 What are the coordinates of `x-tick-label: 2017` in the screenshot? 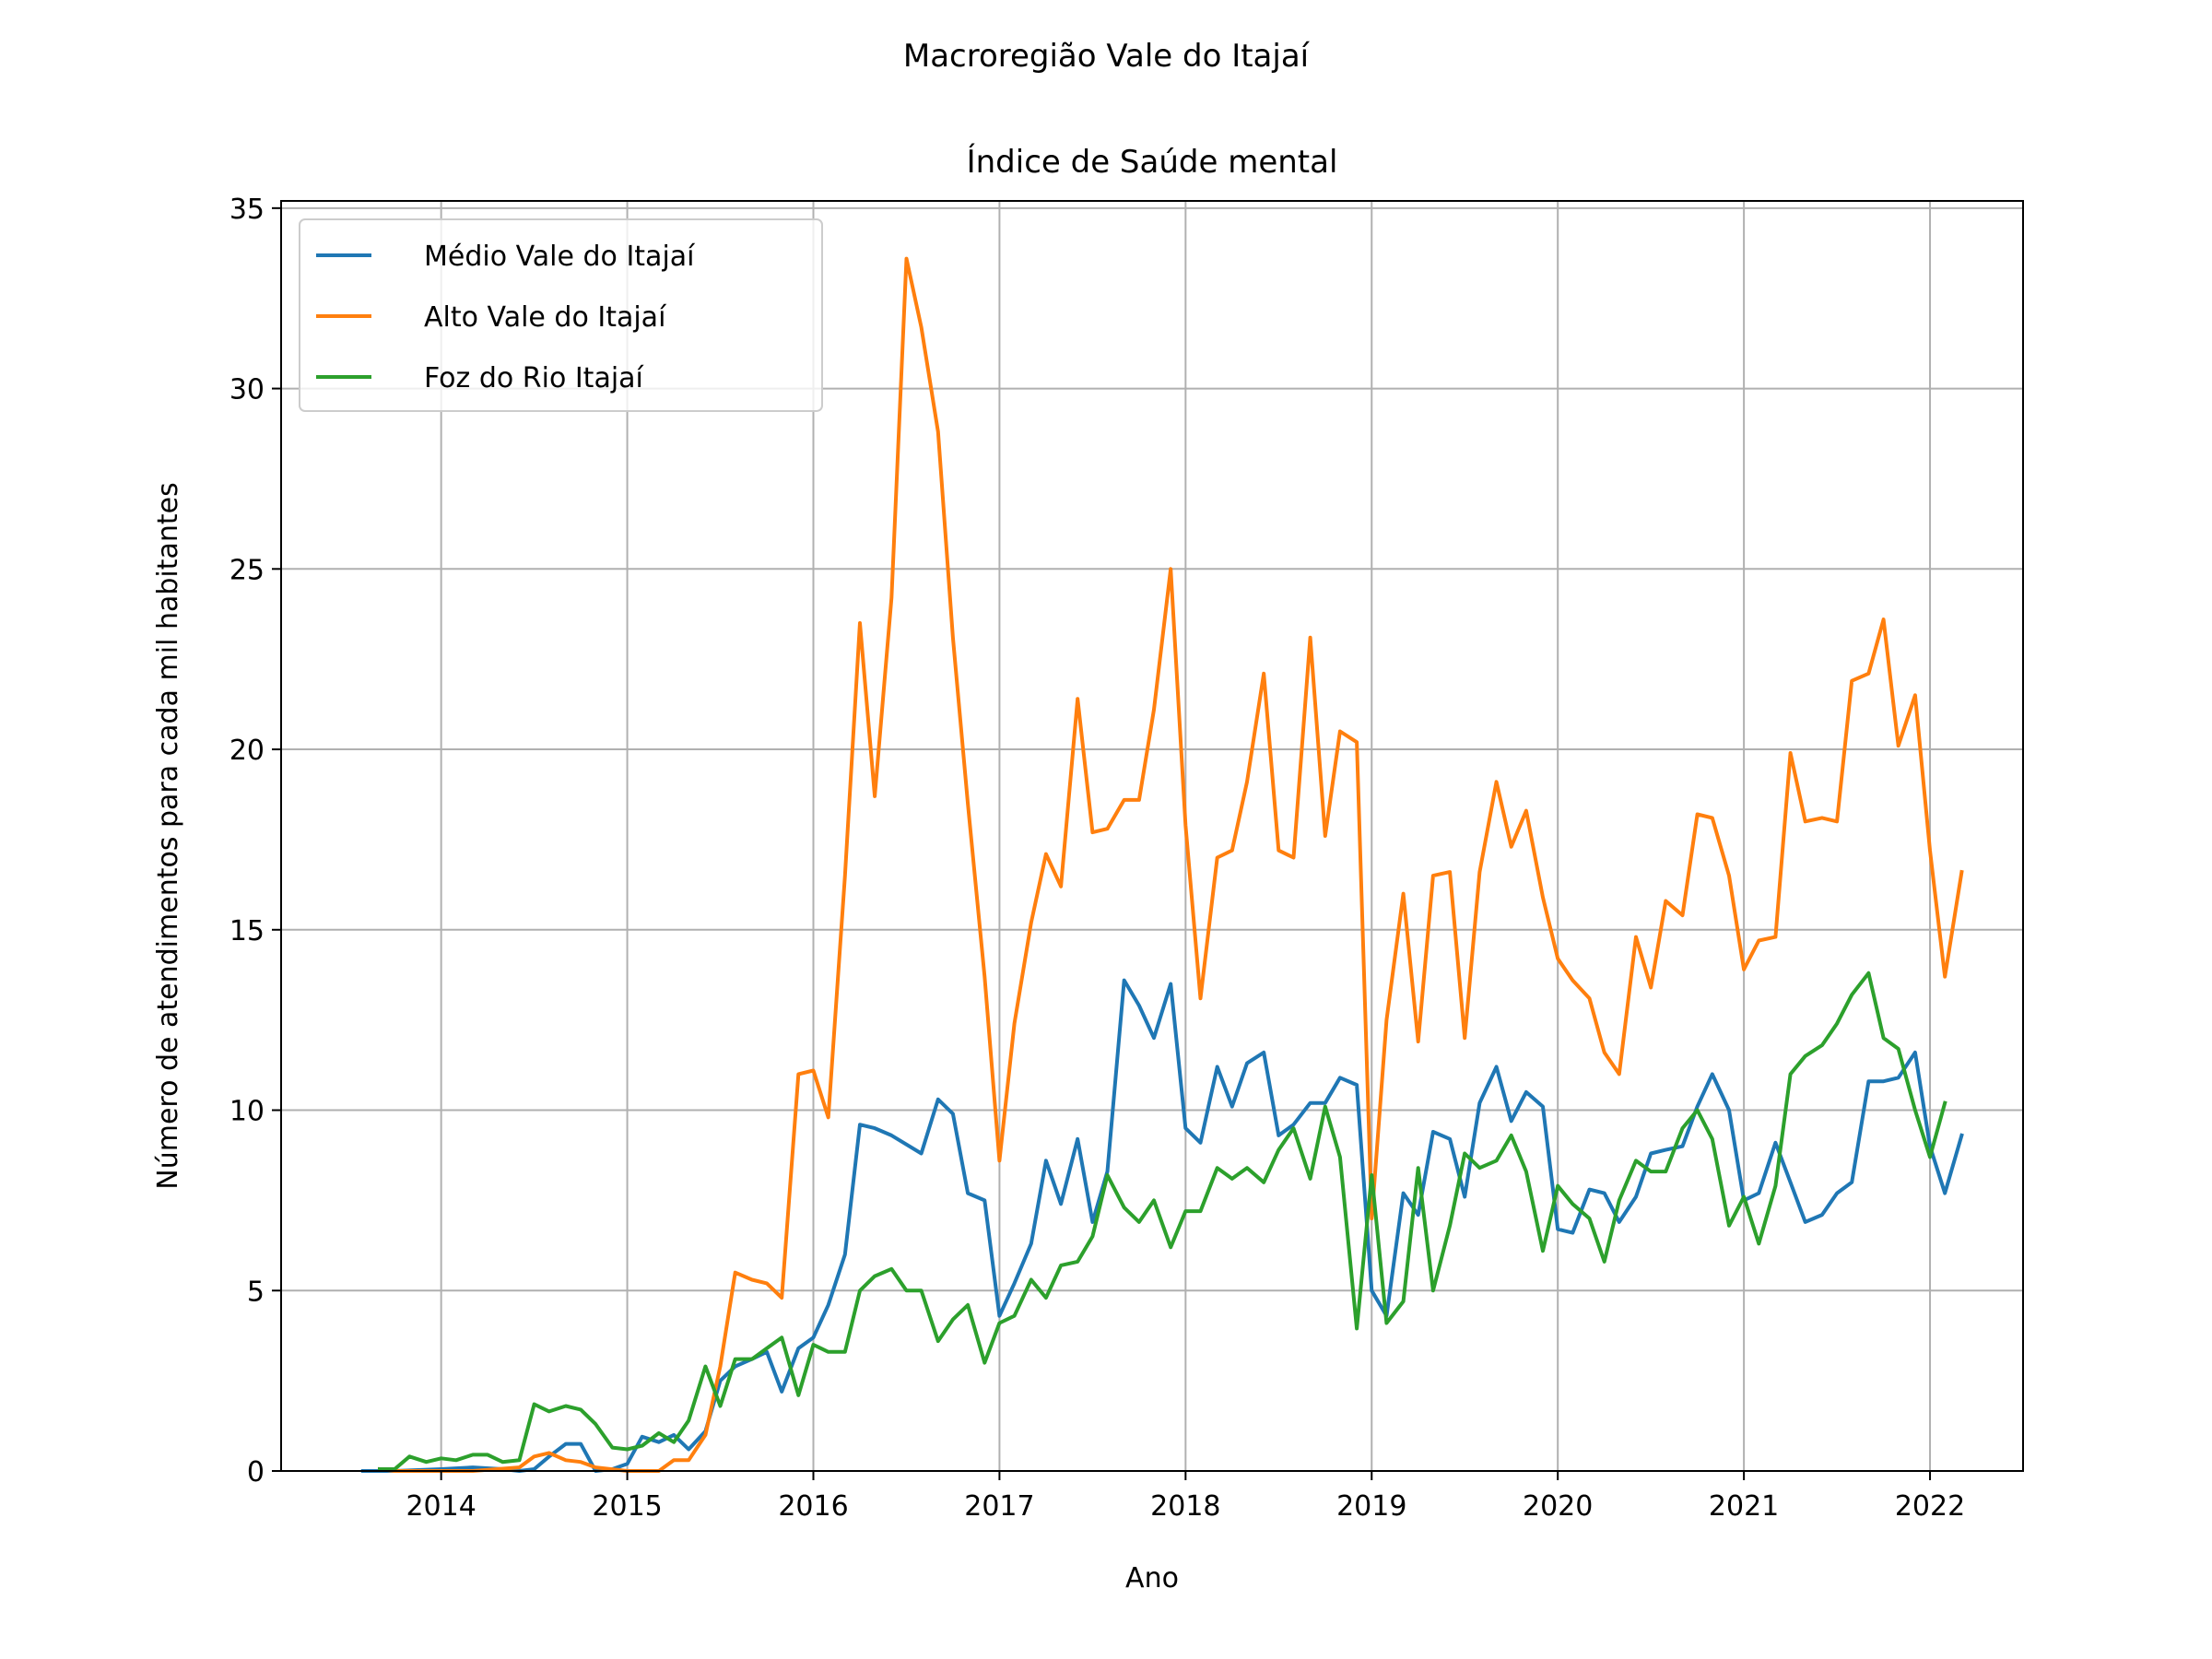 It's located at (999, 1506).